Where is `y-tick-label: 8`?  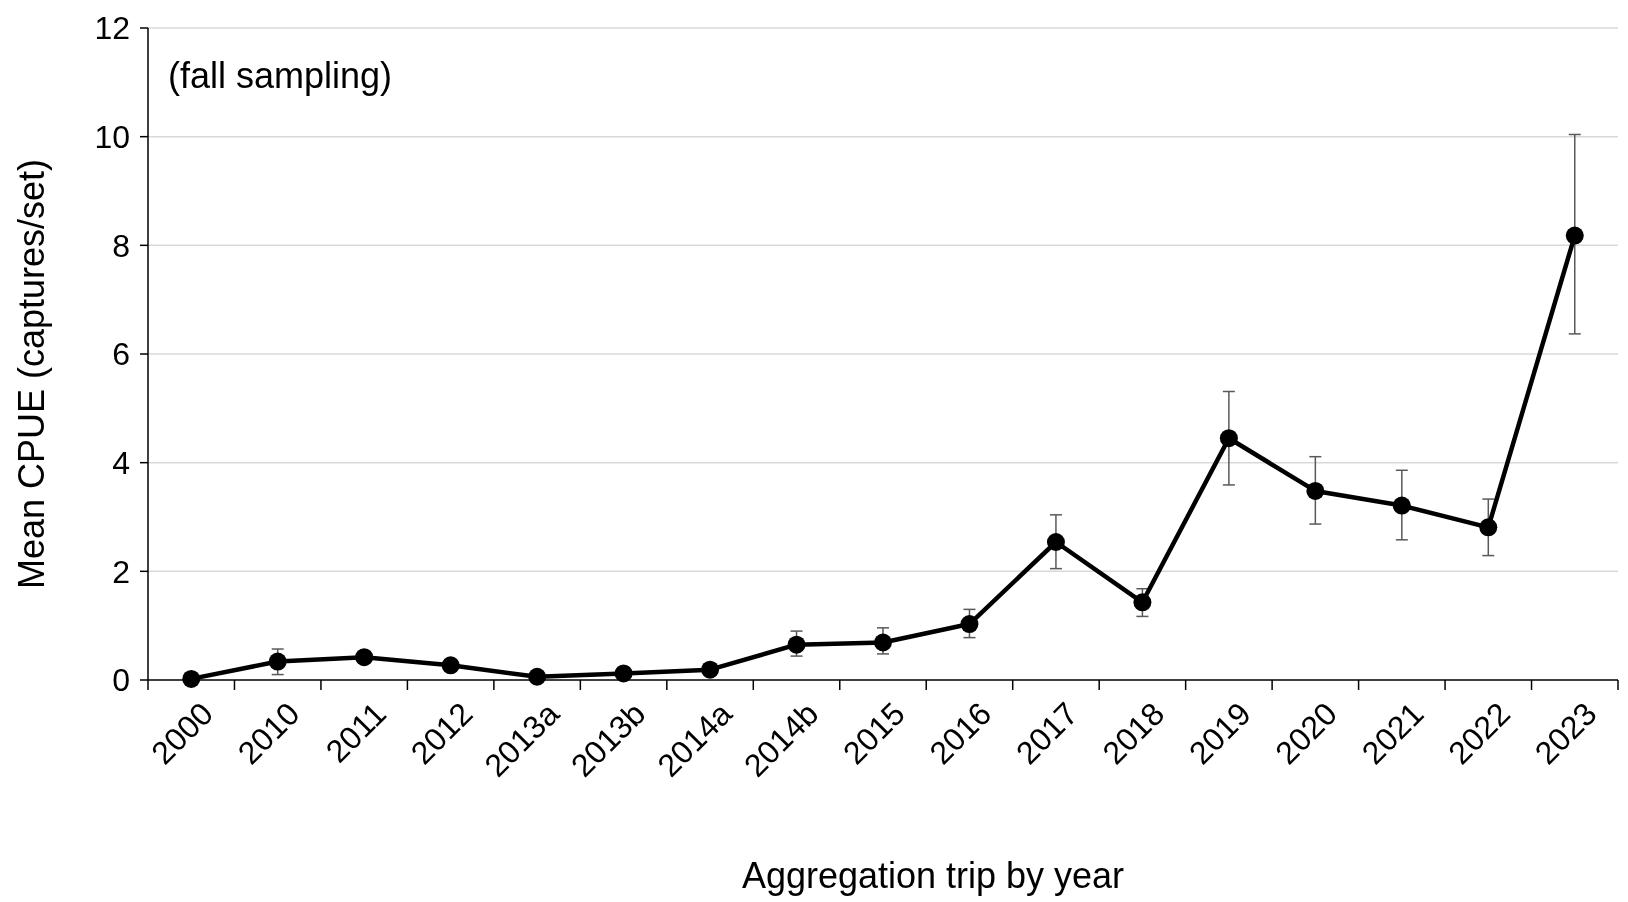 y-tick-label: 8 is located at coordinates (121, 245).